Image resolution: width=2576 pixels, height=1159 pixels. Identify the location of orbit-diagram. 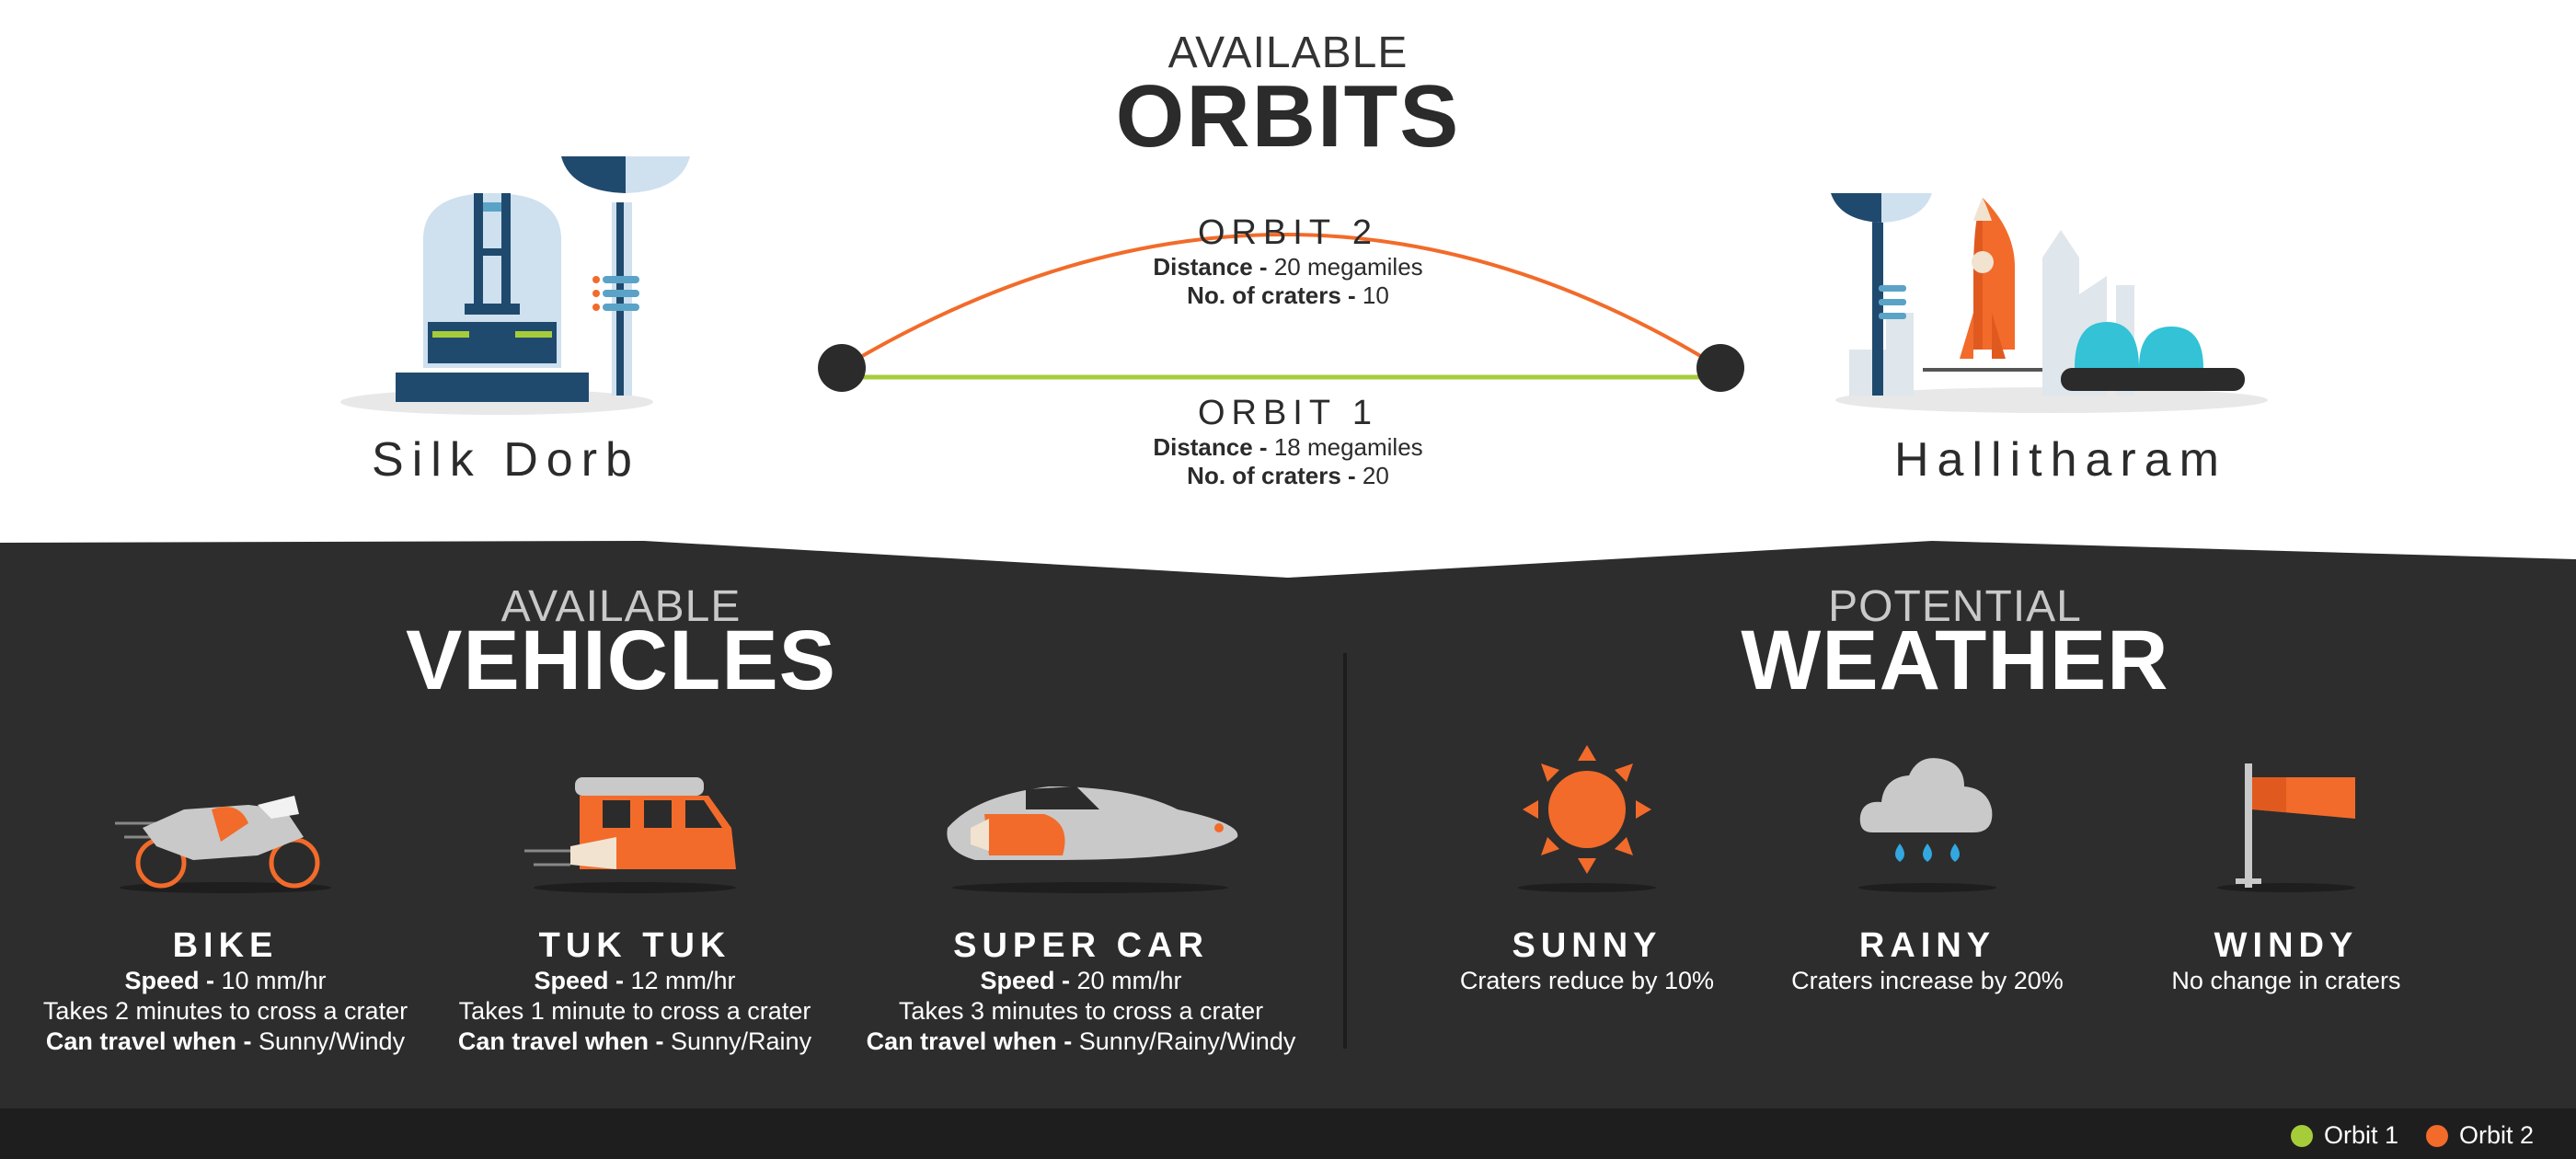
(1281, 312).